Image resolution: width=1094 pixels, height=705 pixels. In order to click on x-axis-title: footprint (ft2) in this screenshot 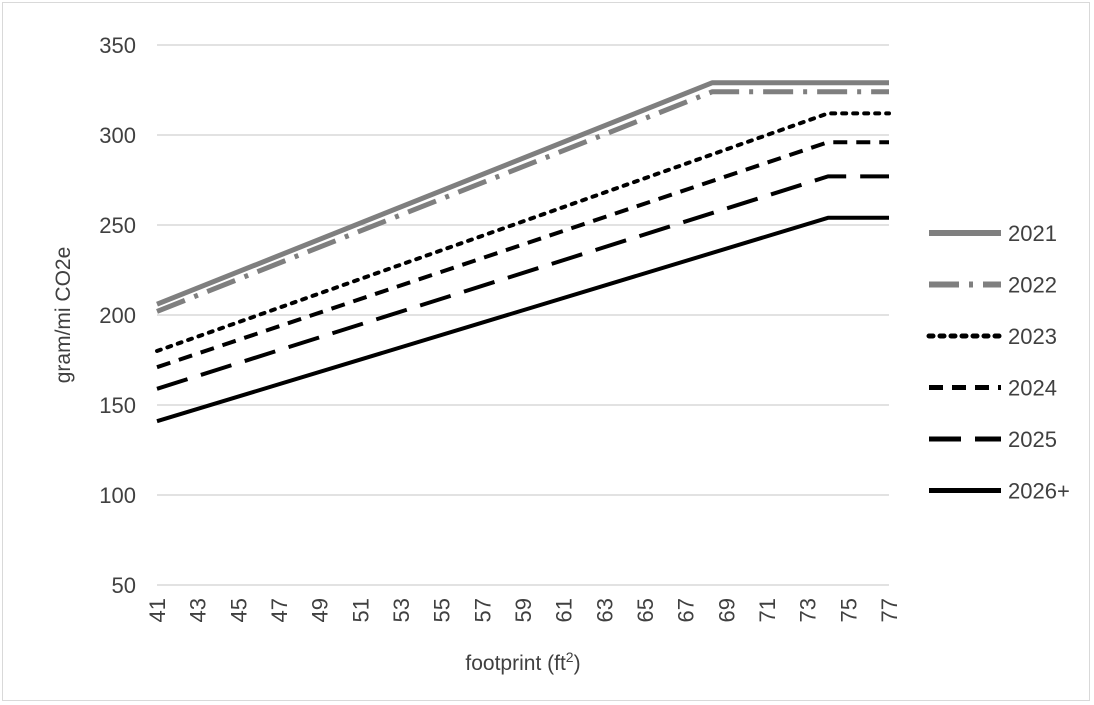, I will do `click(522, 662)`.